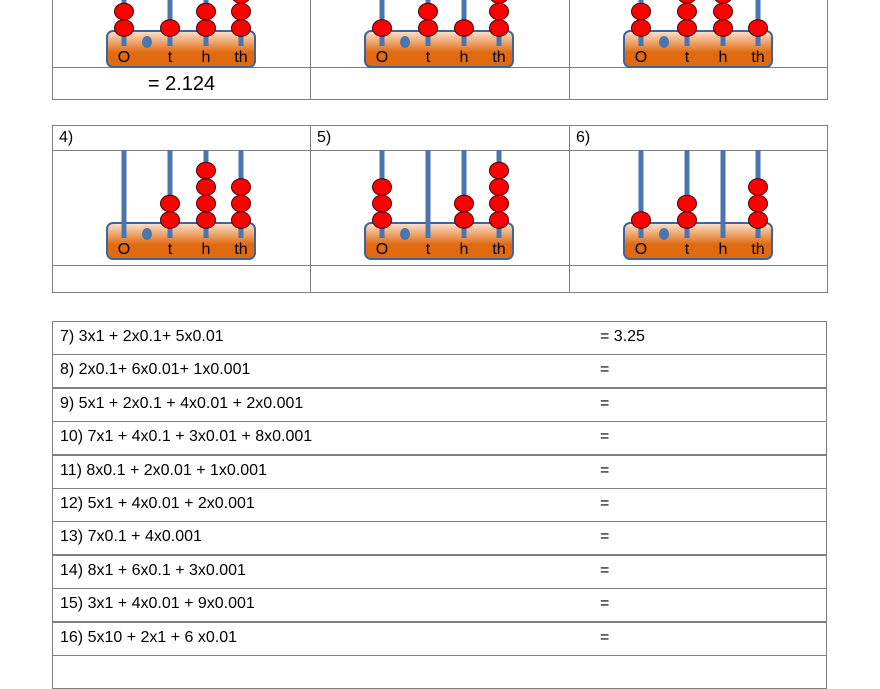 The width and height of the screenshot is (880, 689). Describe the element at coordinates (439, 338) in the screenshot. I see `question-row: 7) 3x1 + 2x0.1+ 5x0.01 = 3.25` at that location.